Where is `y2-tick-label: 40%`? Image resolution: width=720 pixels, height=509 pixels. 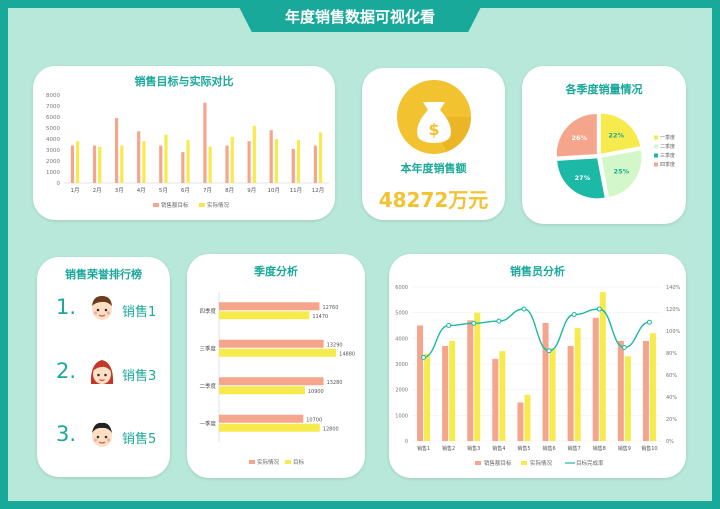
y2-tick-label: 40% is located at coordinates (671, 398).